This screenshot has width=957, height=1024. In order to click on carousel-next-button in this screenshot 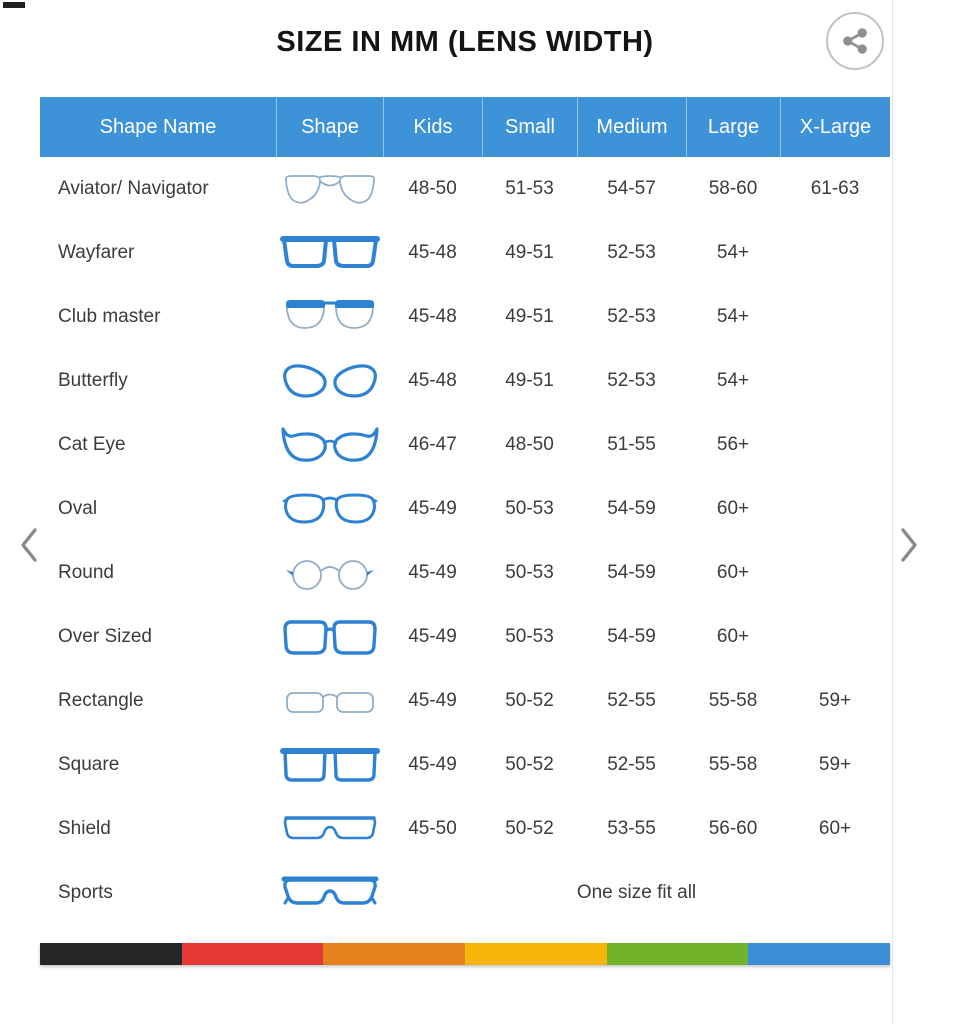, I will do `click(909, 545)`.